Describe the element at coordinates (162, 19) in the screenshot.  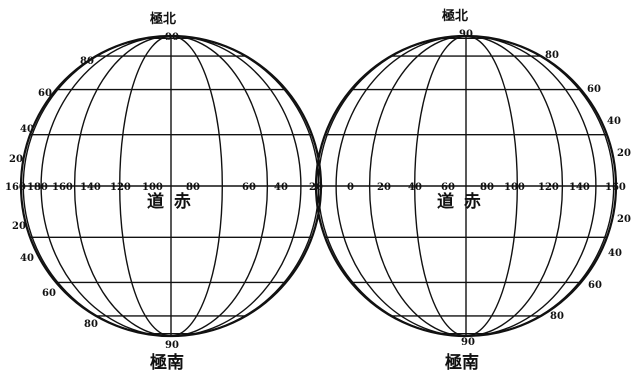
I see `left-north-pole-label: 極北` at that location.